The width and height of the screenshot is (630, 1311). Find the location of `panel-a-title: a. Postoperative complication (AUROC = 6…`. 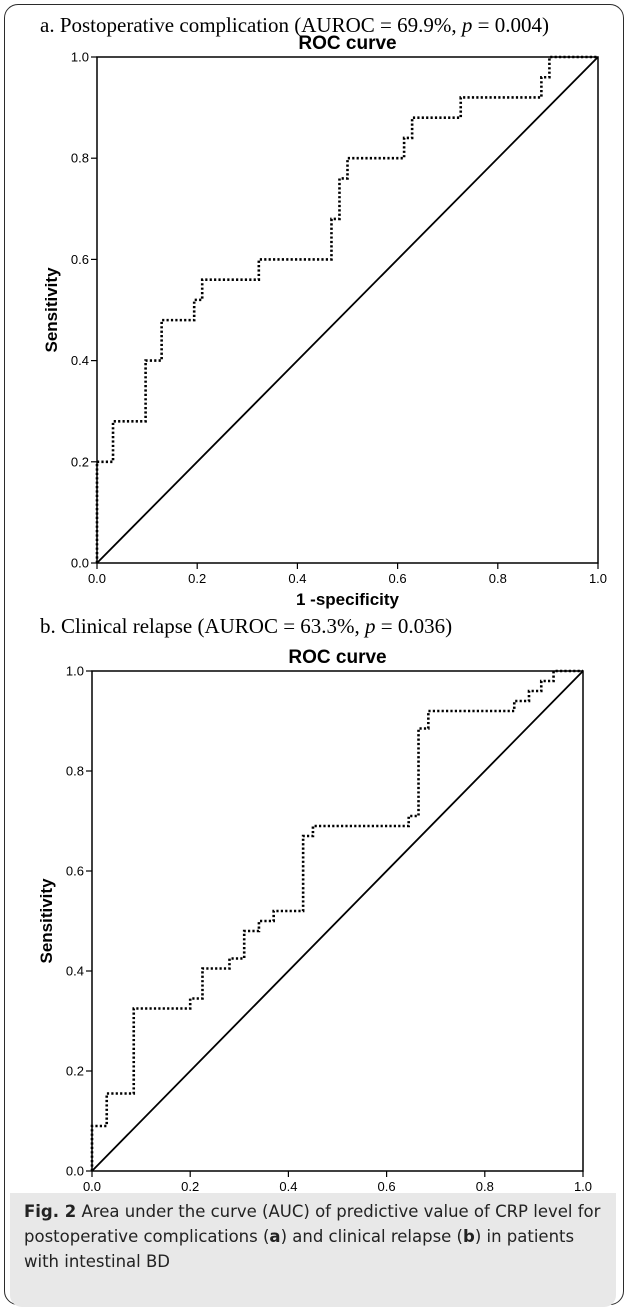

panel-a-title: a. Postoperative complication (AUROC = 6… is located at coordinates (294, 25).